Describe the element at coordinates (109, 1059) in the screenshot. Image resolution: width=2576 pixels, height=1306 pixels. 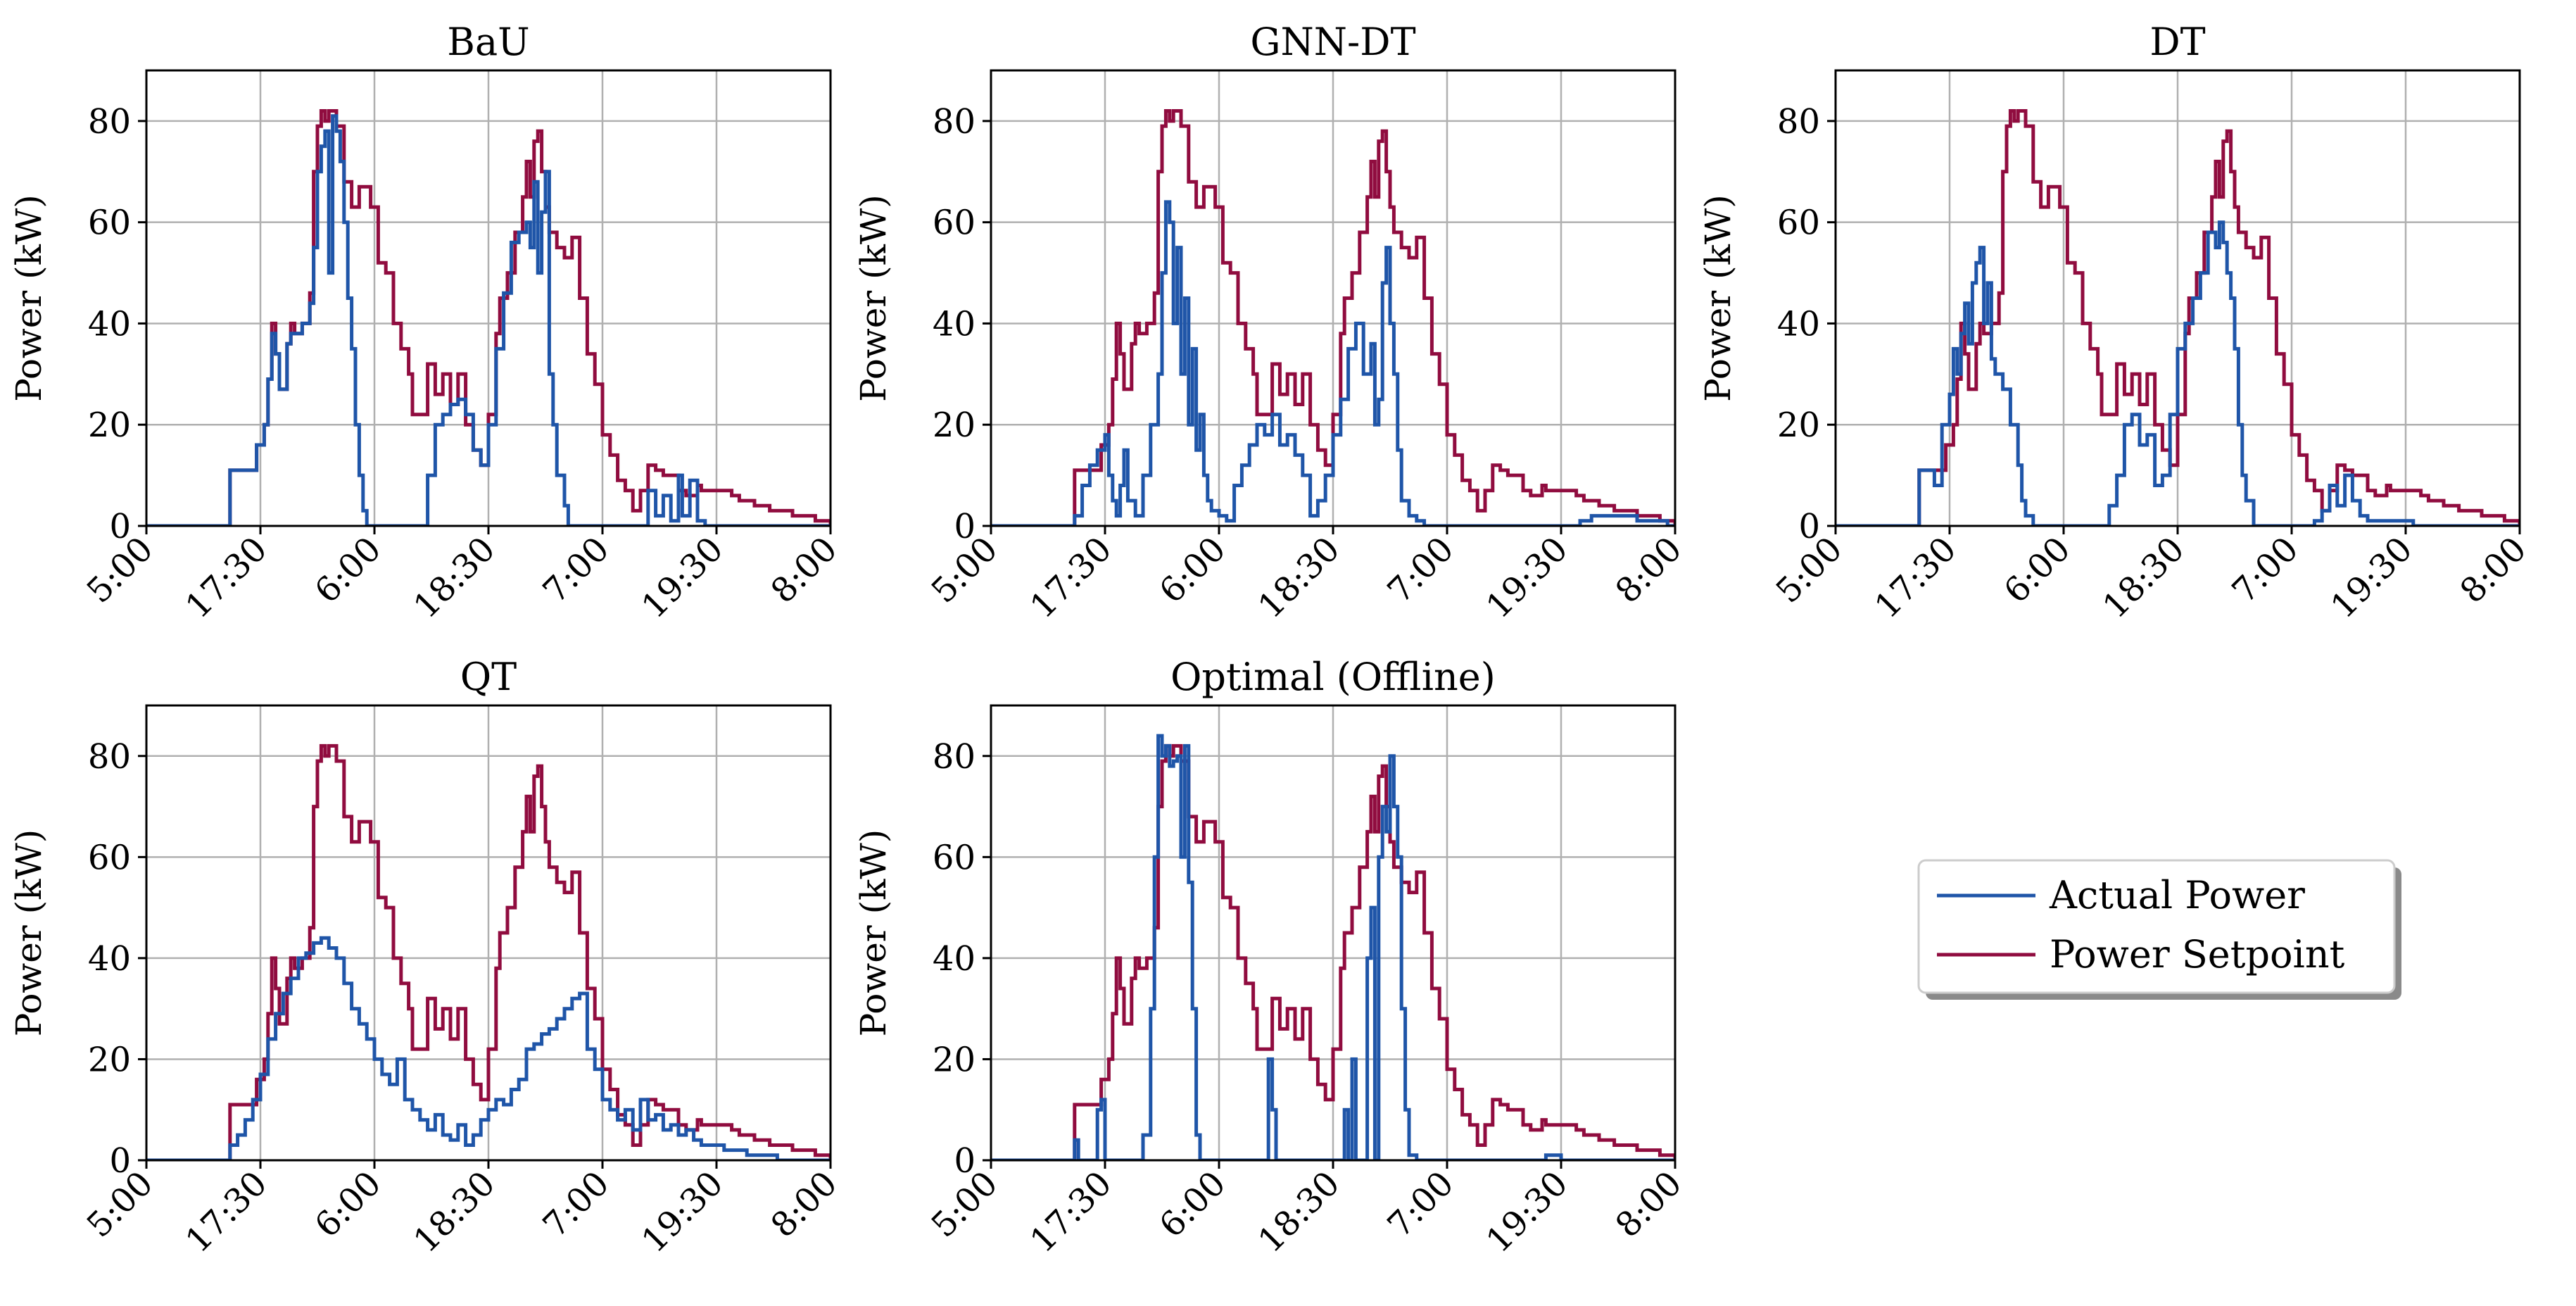
I see `chart-qt-ytick-label-1: 20` at that location.